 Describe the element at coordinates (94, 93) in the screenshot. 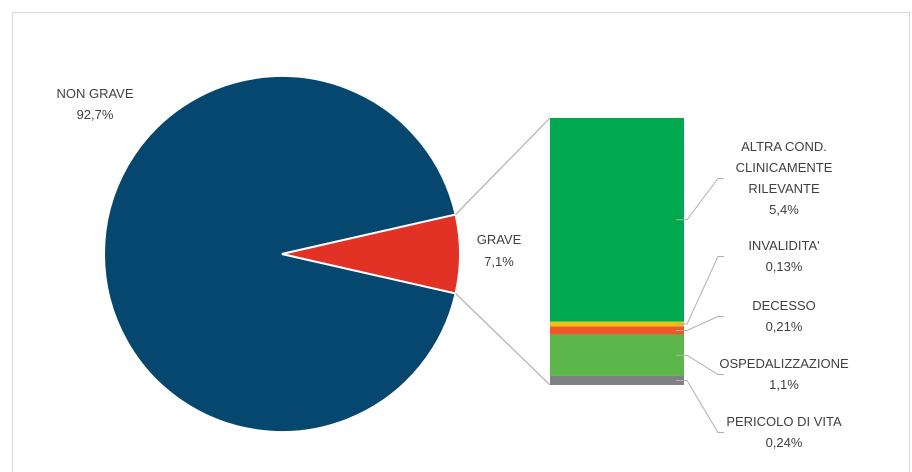

I see `pie-label-non-grave: NON GRAVE` at that location.